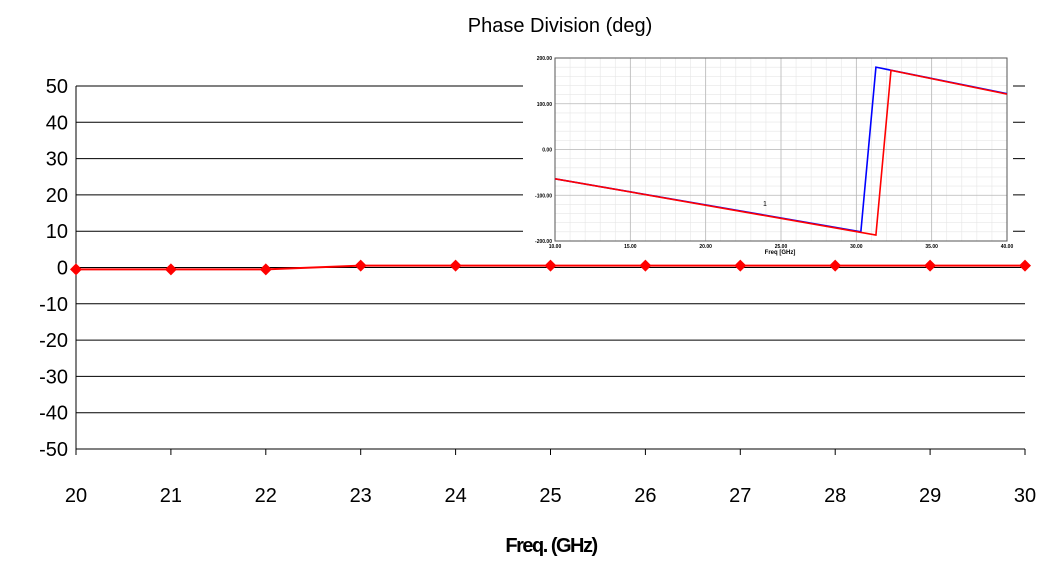 The height and width of the screenshot is (568, 1049). What do you see at coordinates (455, 496) in the screenshot?
I see `x-tick-label: 24` at bounding box center [455, 496].